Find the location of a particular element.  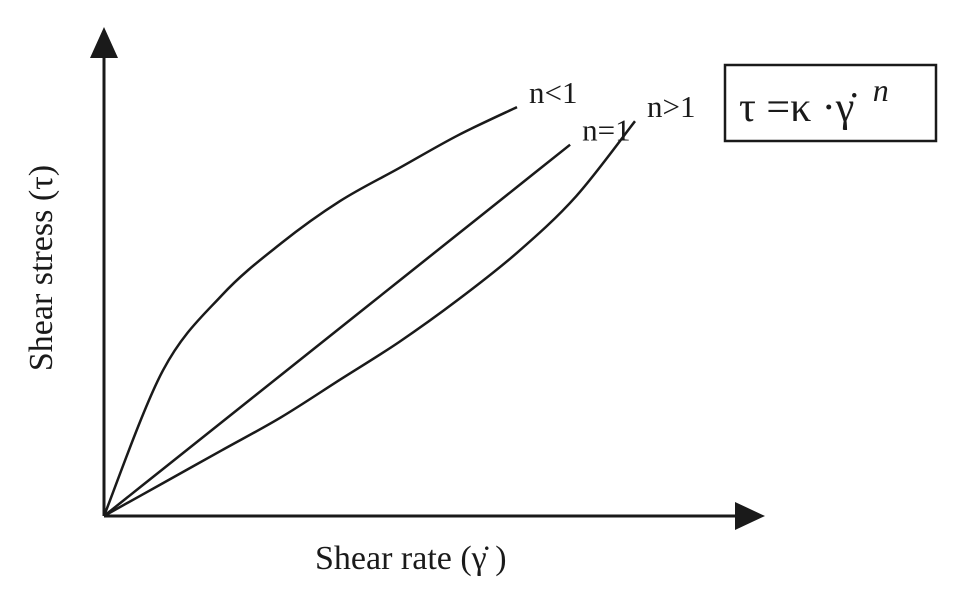

x-axis-arrow is located at coordinates (750, 516).